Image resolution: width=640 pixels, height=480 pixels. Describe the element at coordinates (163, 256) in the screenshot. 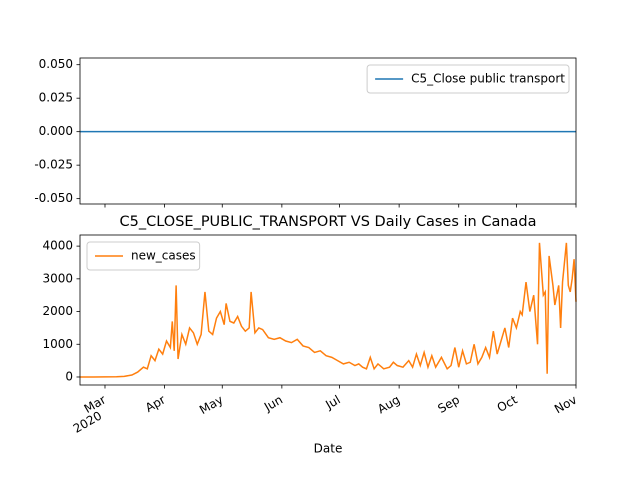

I see `legend-label: new_cases` at that location.